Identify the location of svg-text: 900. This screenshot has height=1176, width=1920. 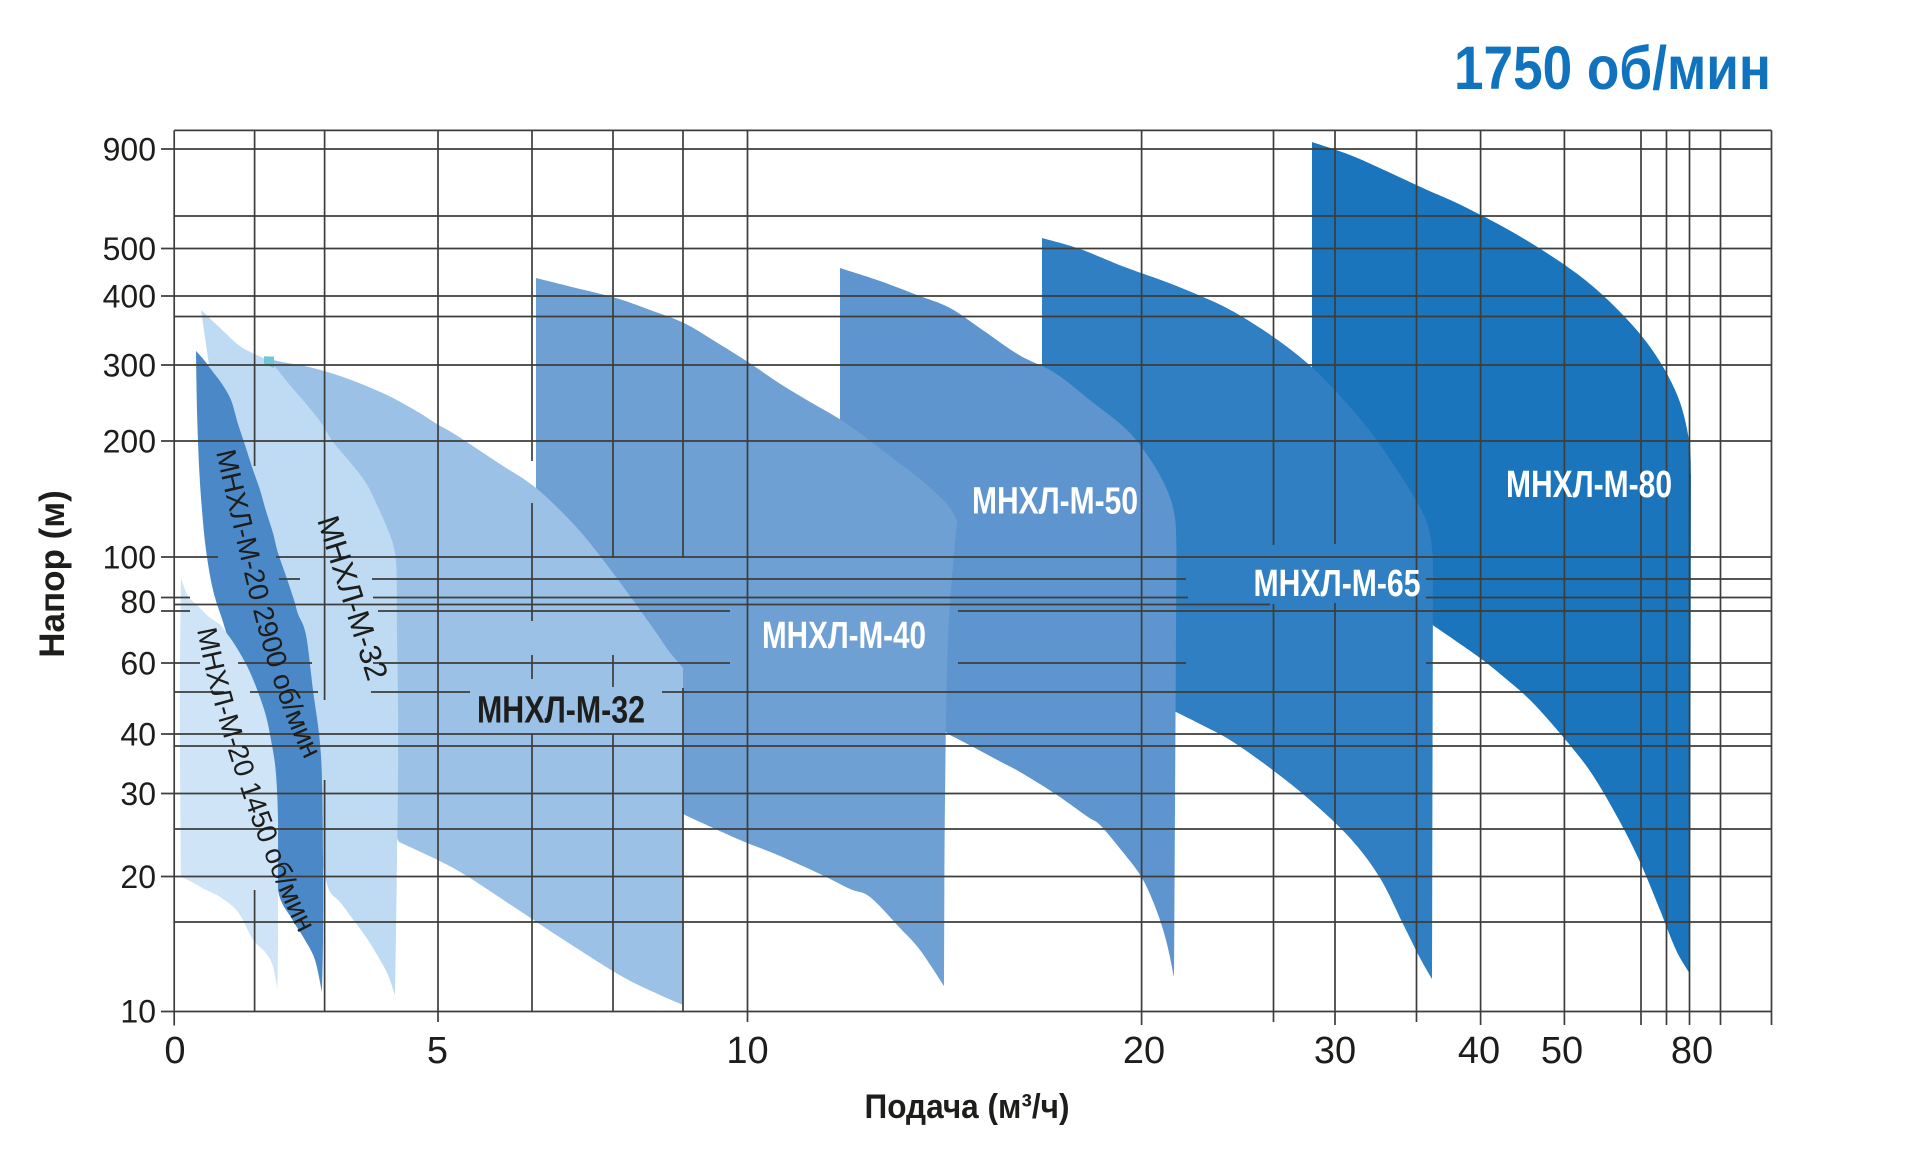
(129, 149).